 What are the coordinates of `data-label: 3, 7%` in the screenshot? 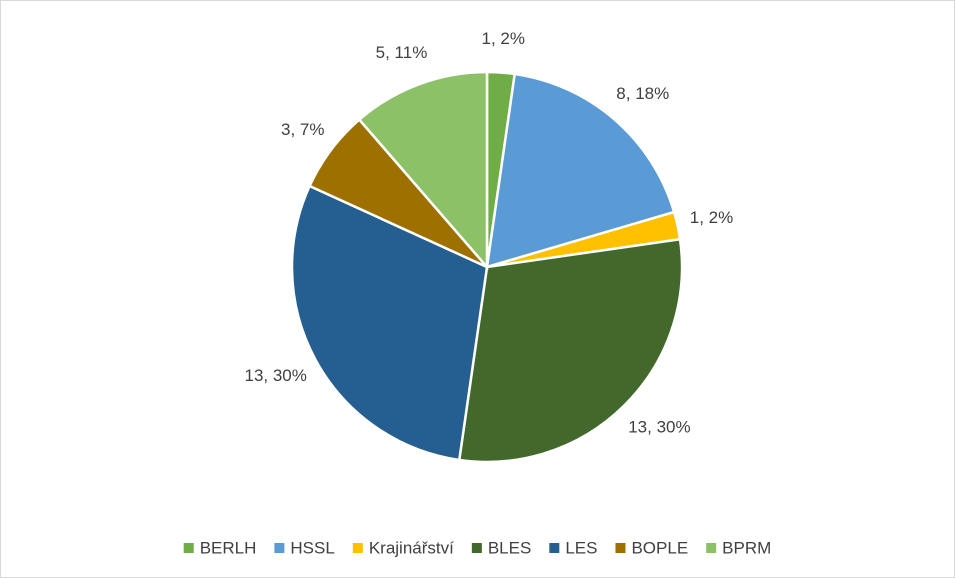 It's located at (302, 129).